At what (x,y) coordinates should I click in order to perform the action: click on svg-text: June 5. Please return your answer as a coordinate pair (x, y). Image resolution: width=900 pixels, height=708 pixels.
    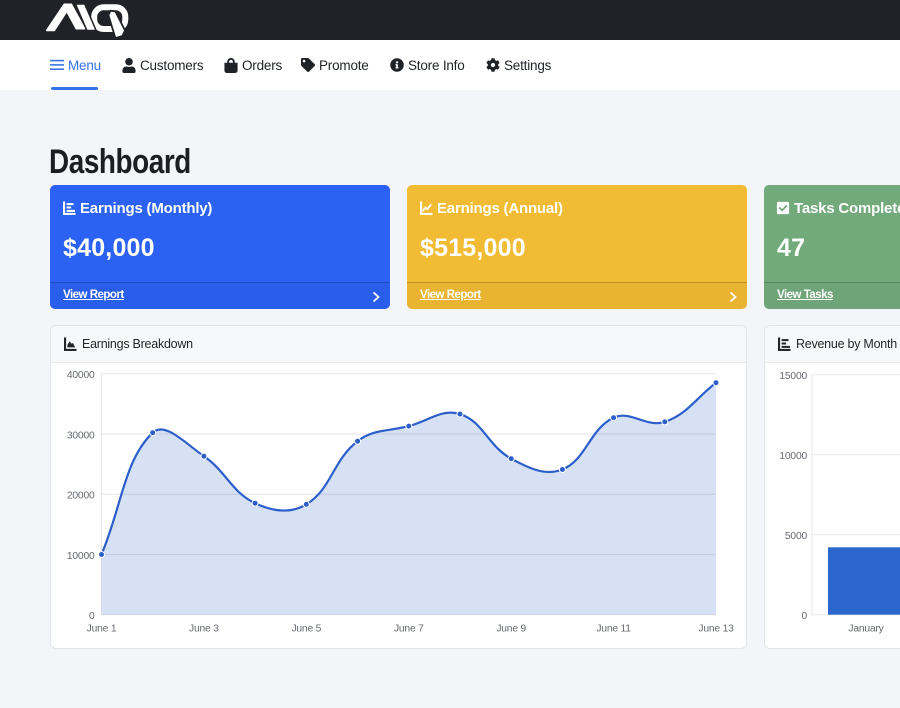
    Looking at the image, I should click on (306, 628).